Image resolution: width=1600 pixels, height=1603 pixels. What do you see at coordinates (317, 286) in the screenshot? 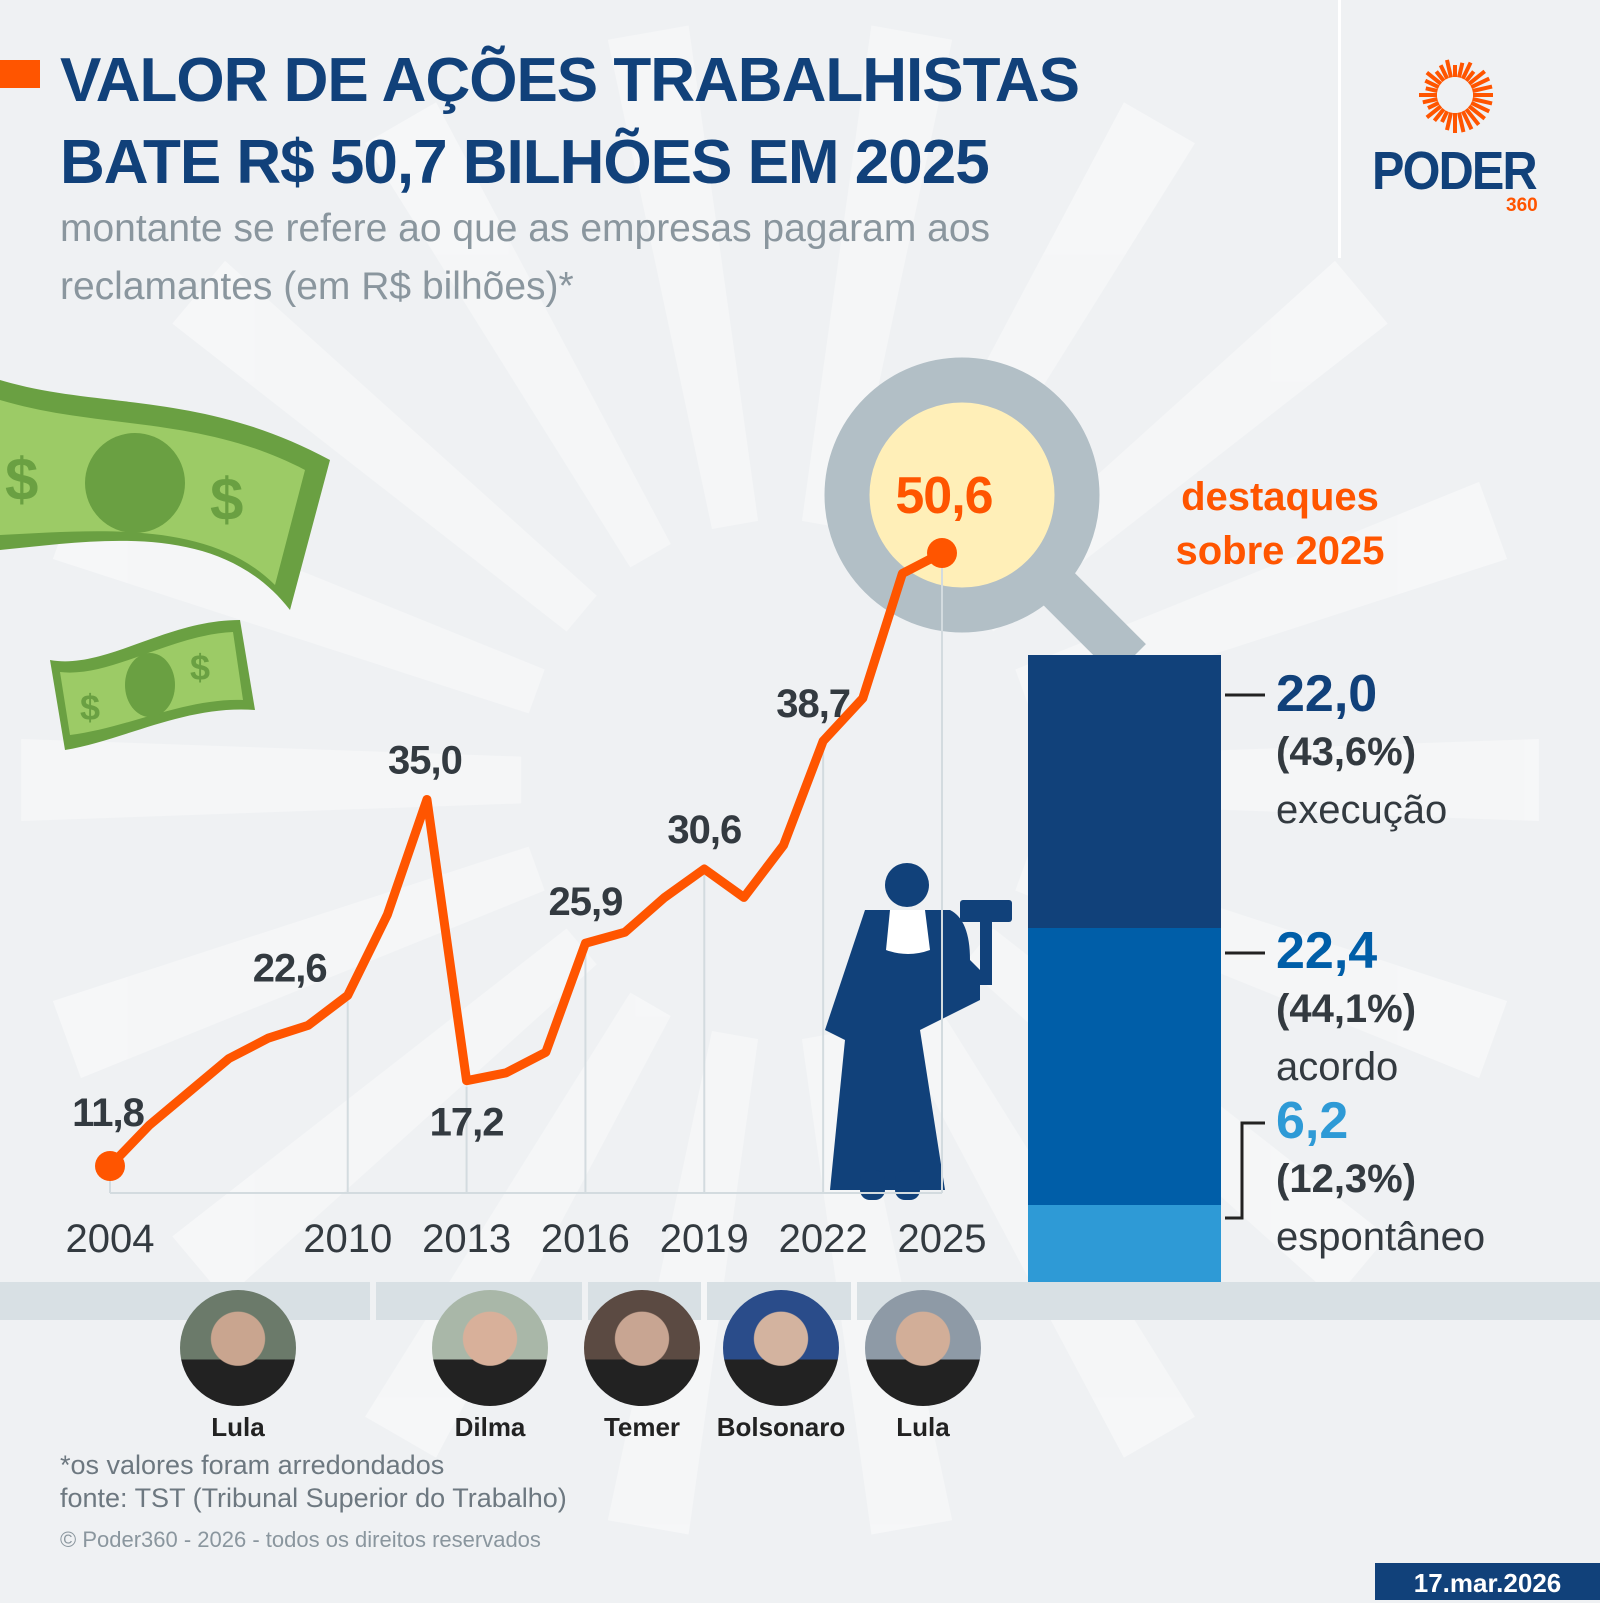
I see `subtitle-line-2: reclamantes (em R$ bilhões)*` at bounding box center [317, 286].